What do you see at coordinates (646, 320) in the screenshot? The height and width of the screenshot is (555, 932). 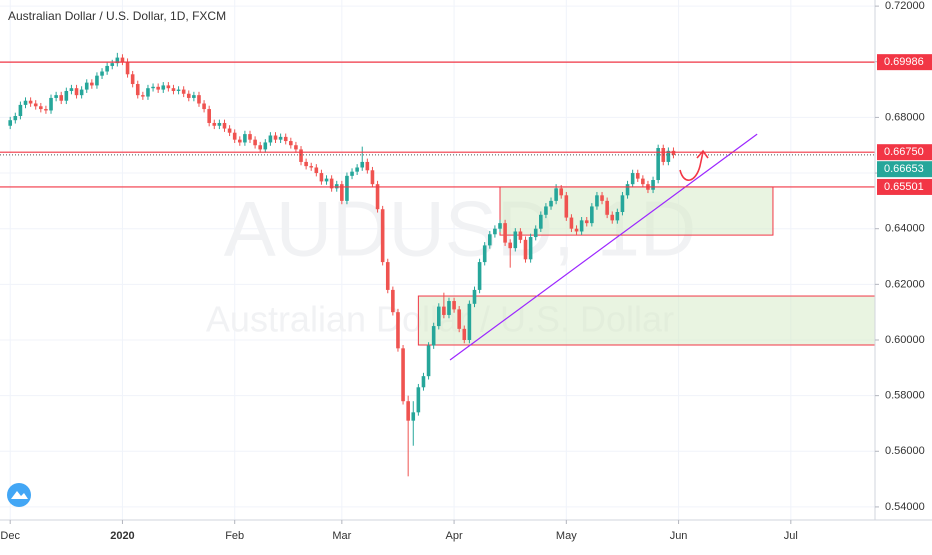 I see `zone` at bounding box center [646, 320].